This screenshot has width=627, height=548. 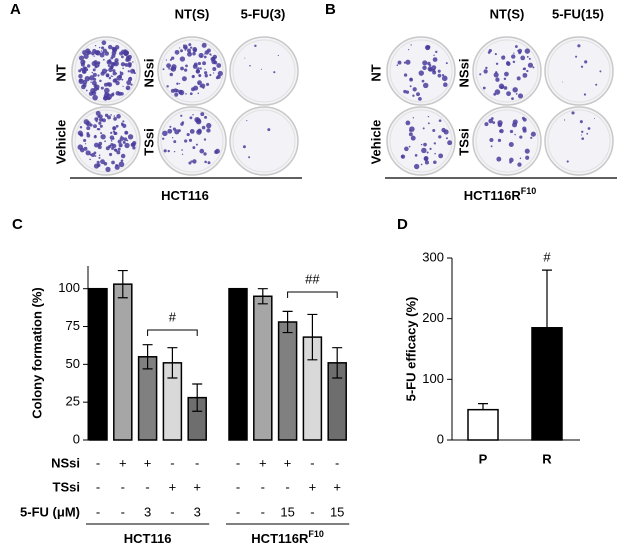 What do you see at coordinates (463, 141) in the screenshot?
I see `dish-label: TSsi` at bounding box center [463, 141].